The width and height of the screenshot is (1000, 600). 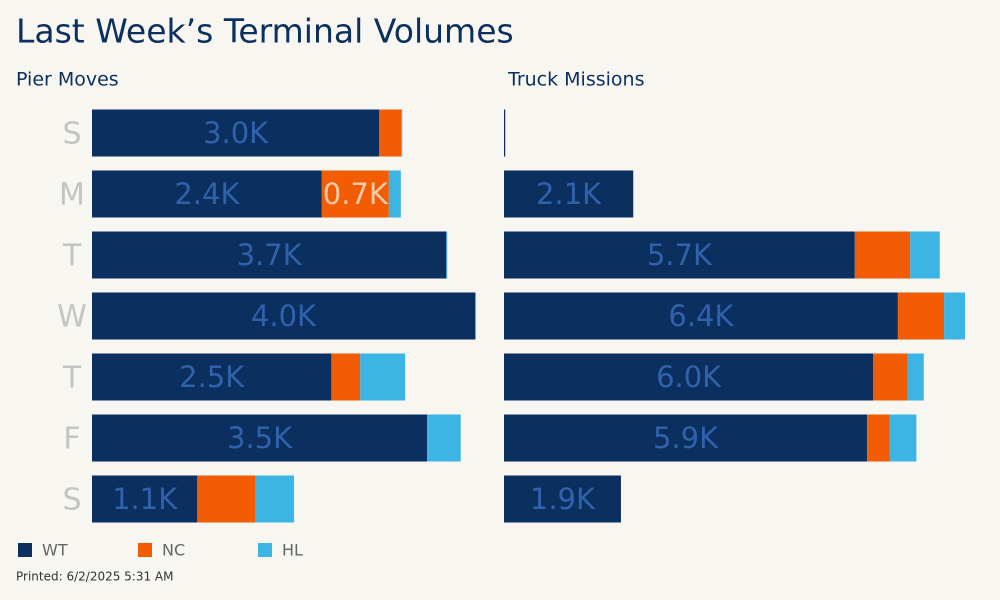 I want to click on value-label: 1.9K, so click(x=563, y=499).